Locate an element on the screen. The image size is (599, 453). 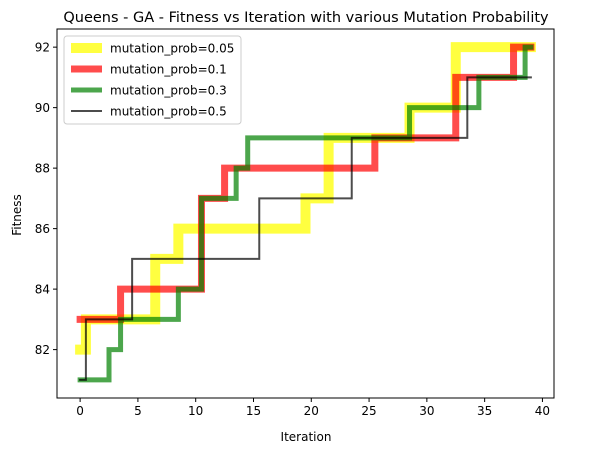
y-tick-label: 88 is located at coordinates (42, 169).